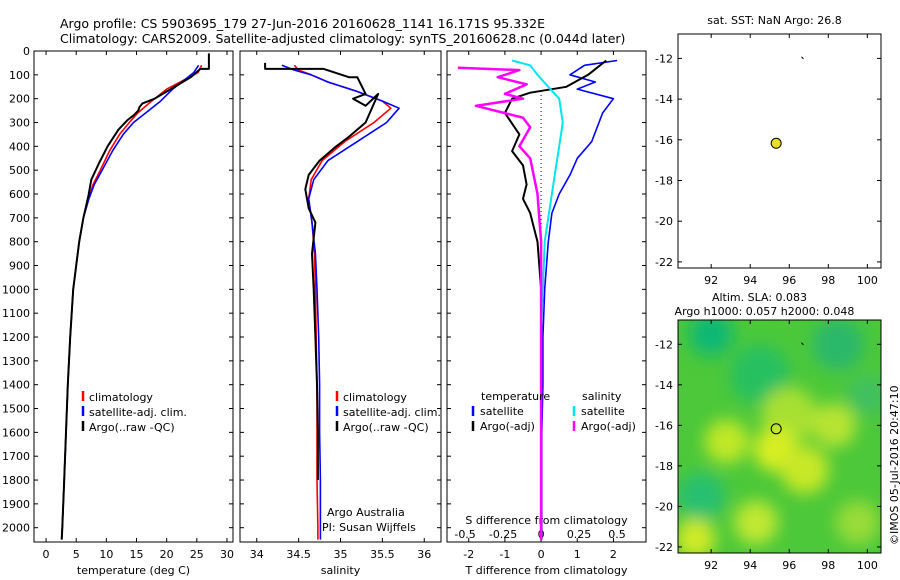  I want to click on y-tick-label: 1800, so click(16, 480).